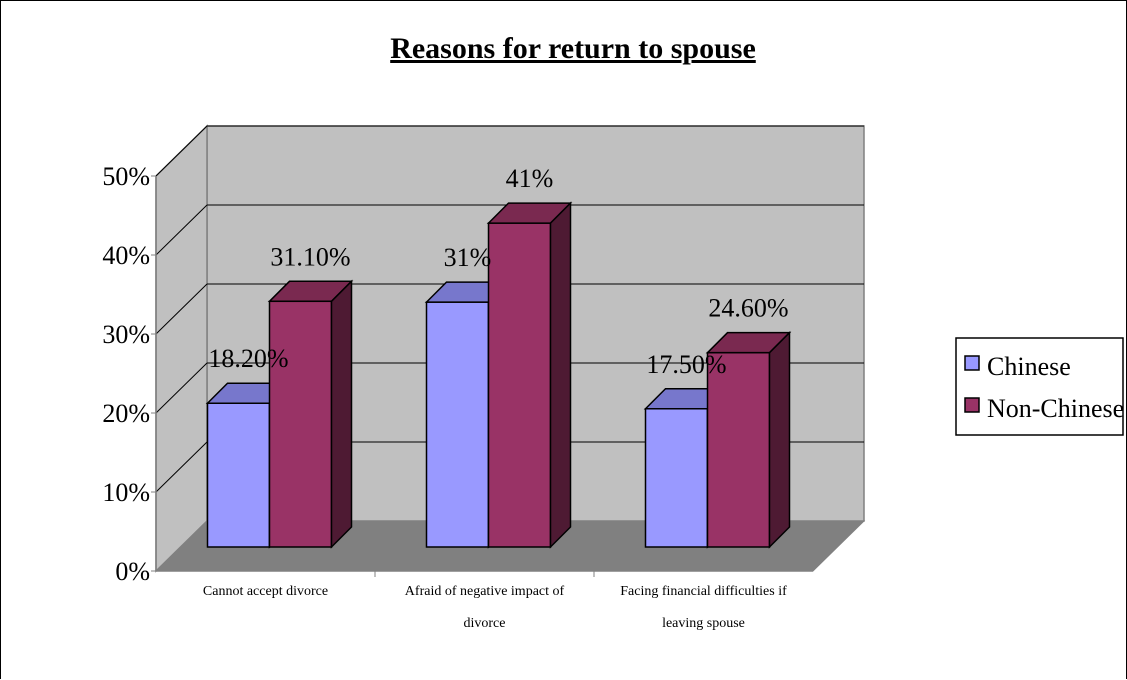  What do you see at coordinates (485, 623) in the screenshot?
I see `category-label: divorce` at bounding box center [485, 623].